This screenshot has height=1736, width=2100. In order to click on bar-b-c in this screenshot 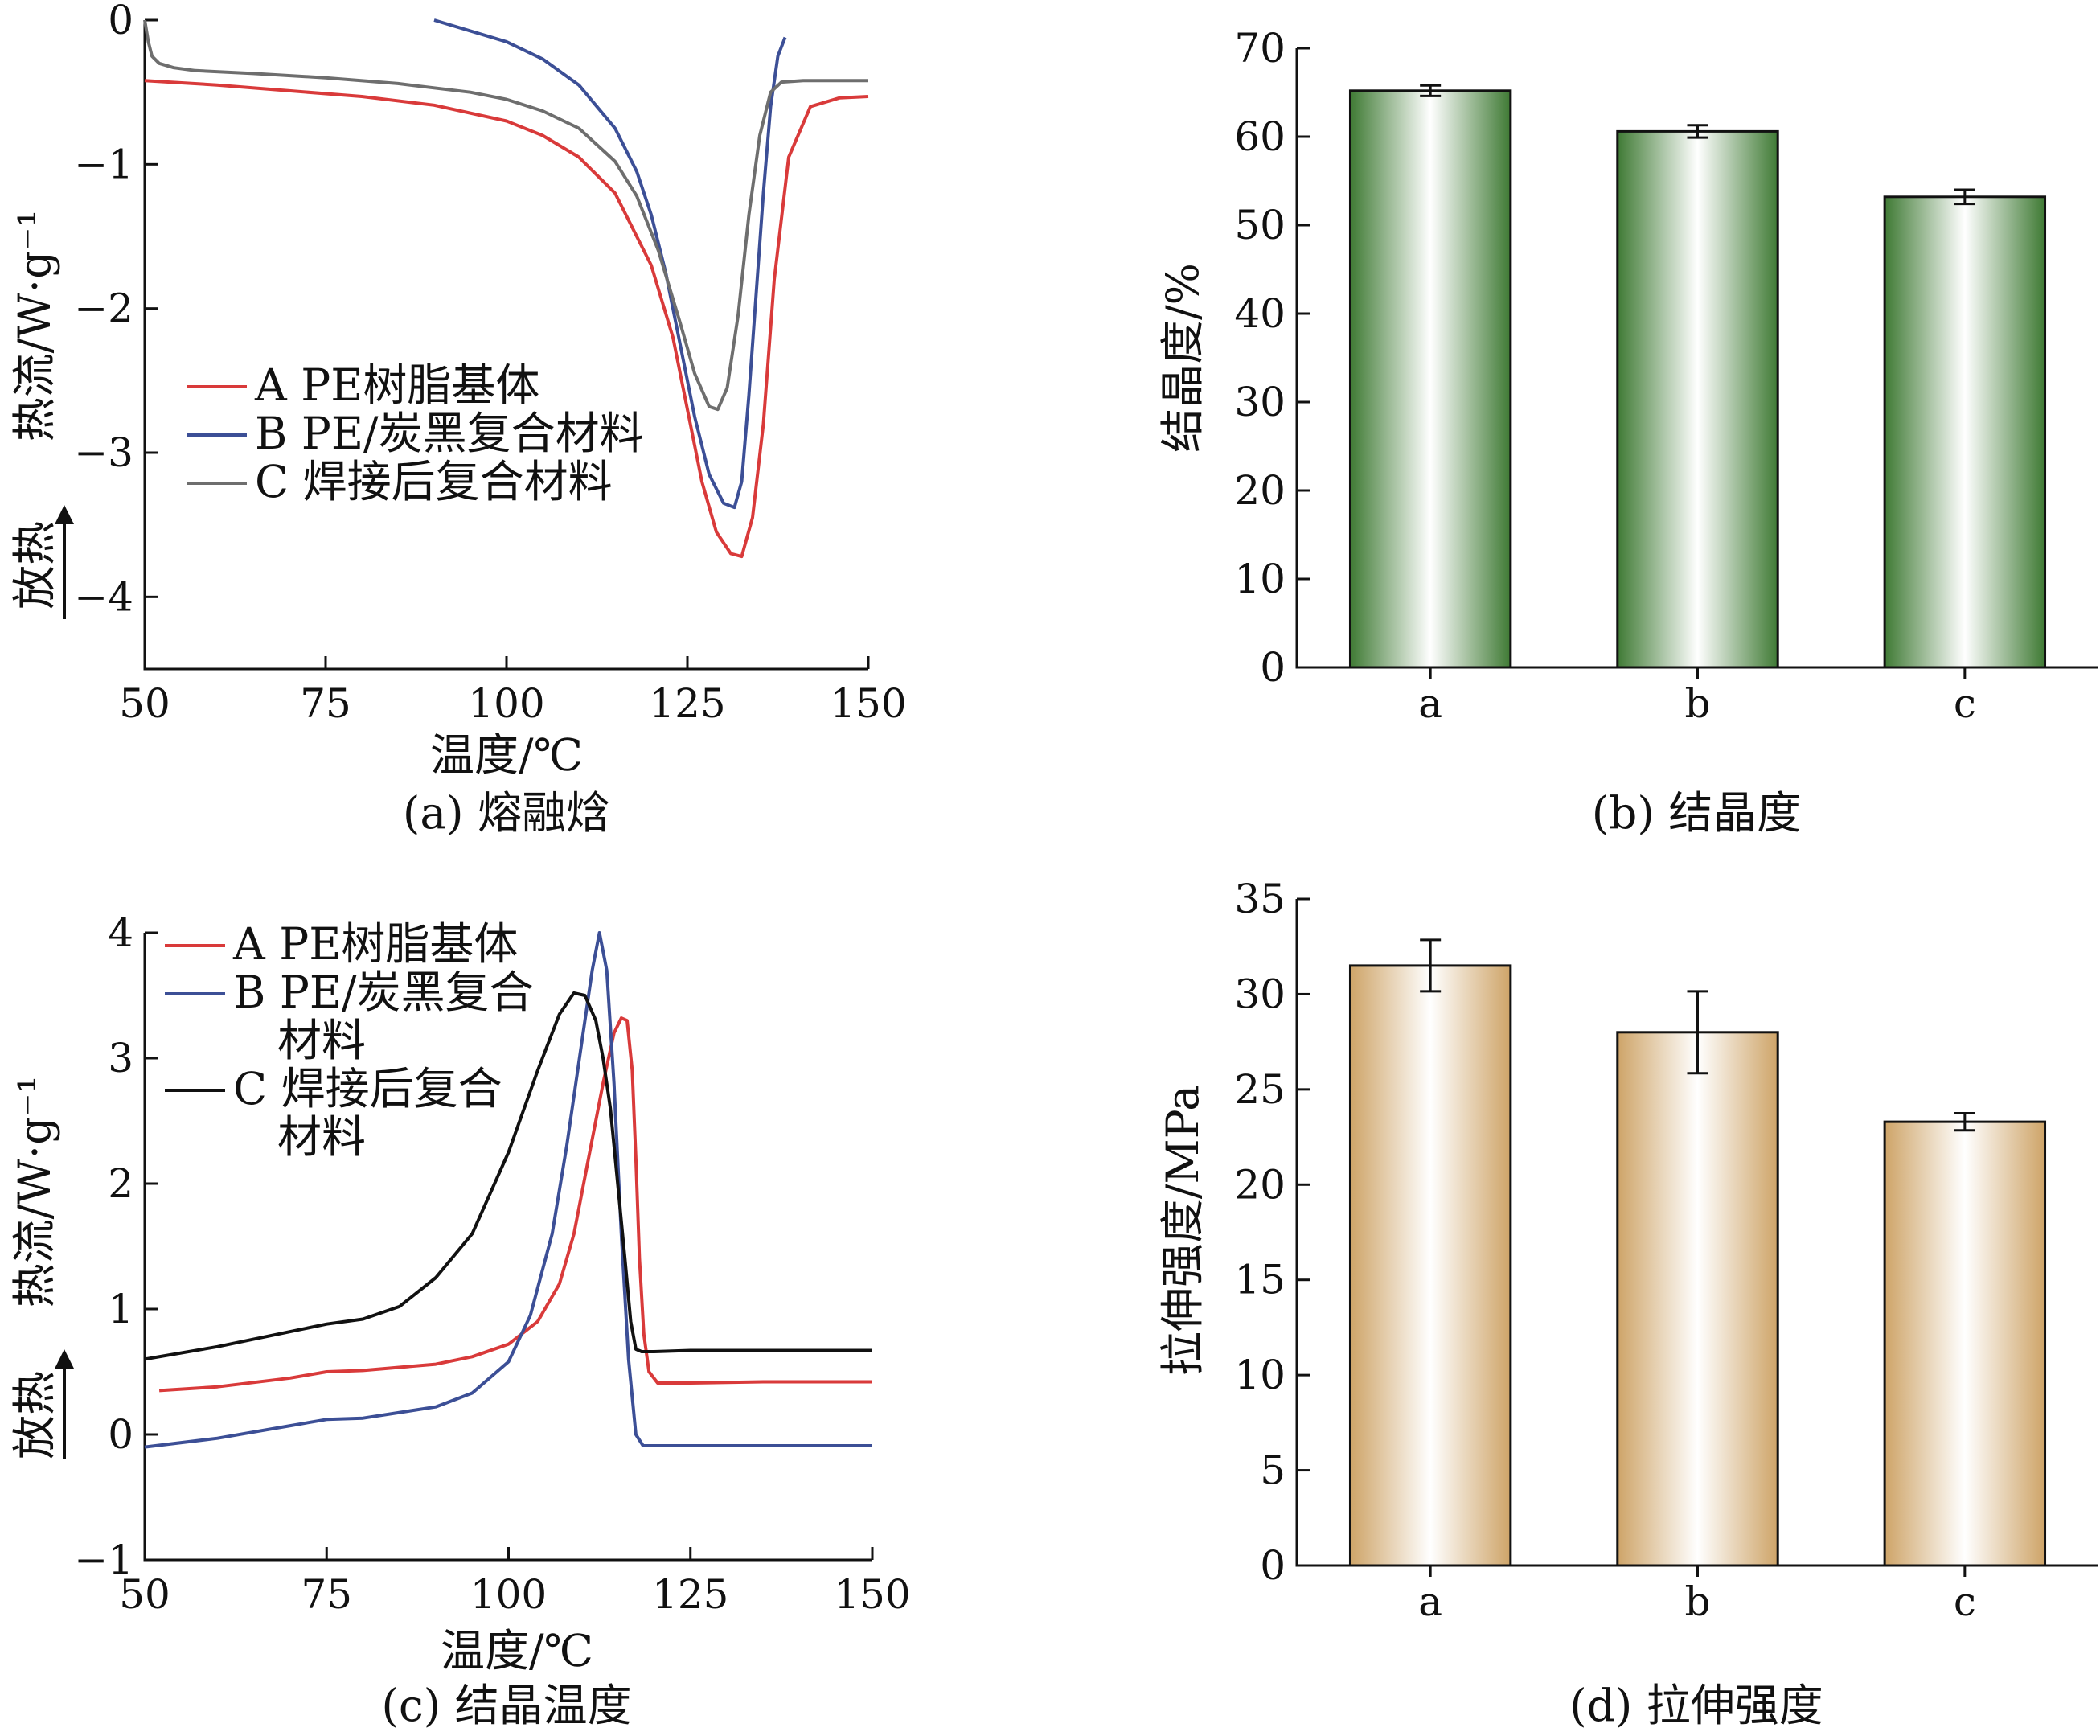, I will do `click(1965, 432)`.